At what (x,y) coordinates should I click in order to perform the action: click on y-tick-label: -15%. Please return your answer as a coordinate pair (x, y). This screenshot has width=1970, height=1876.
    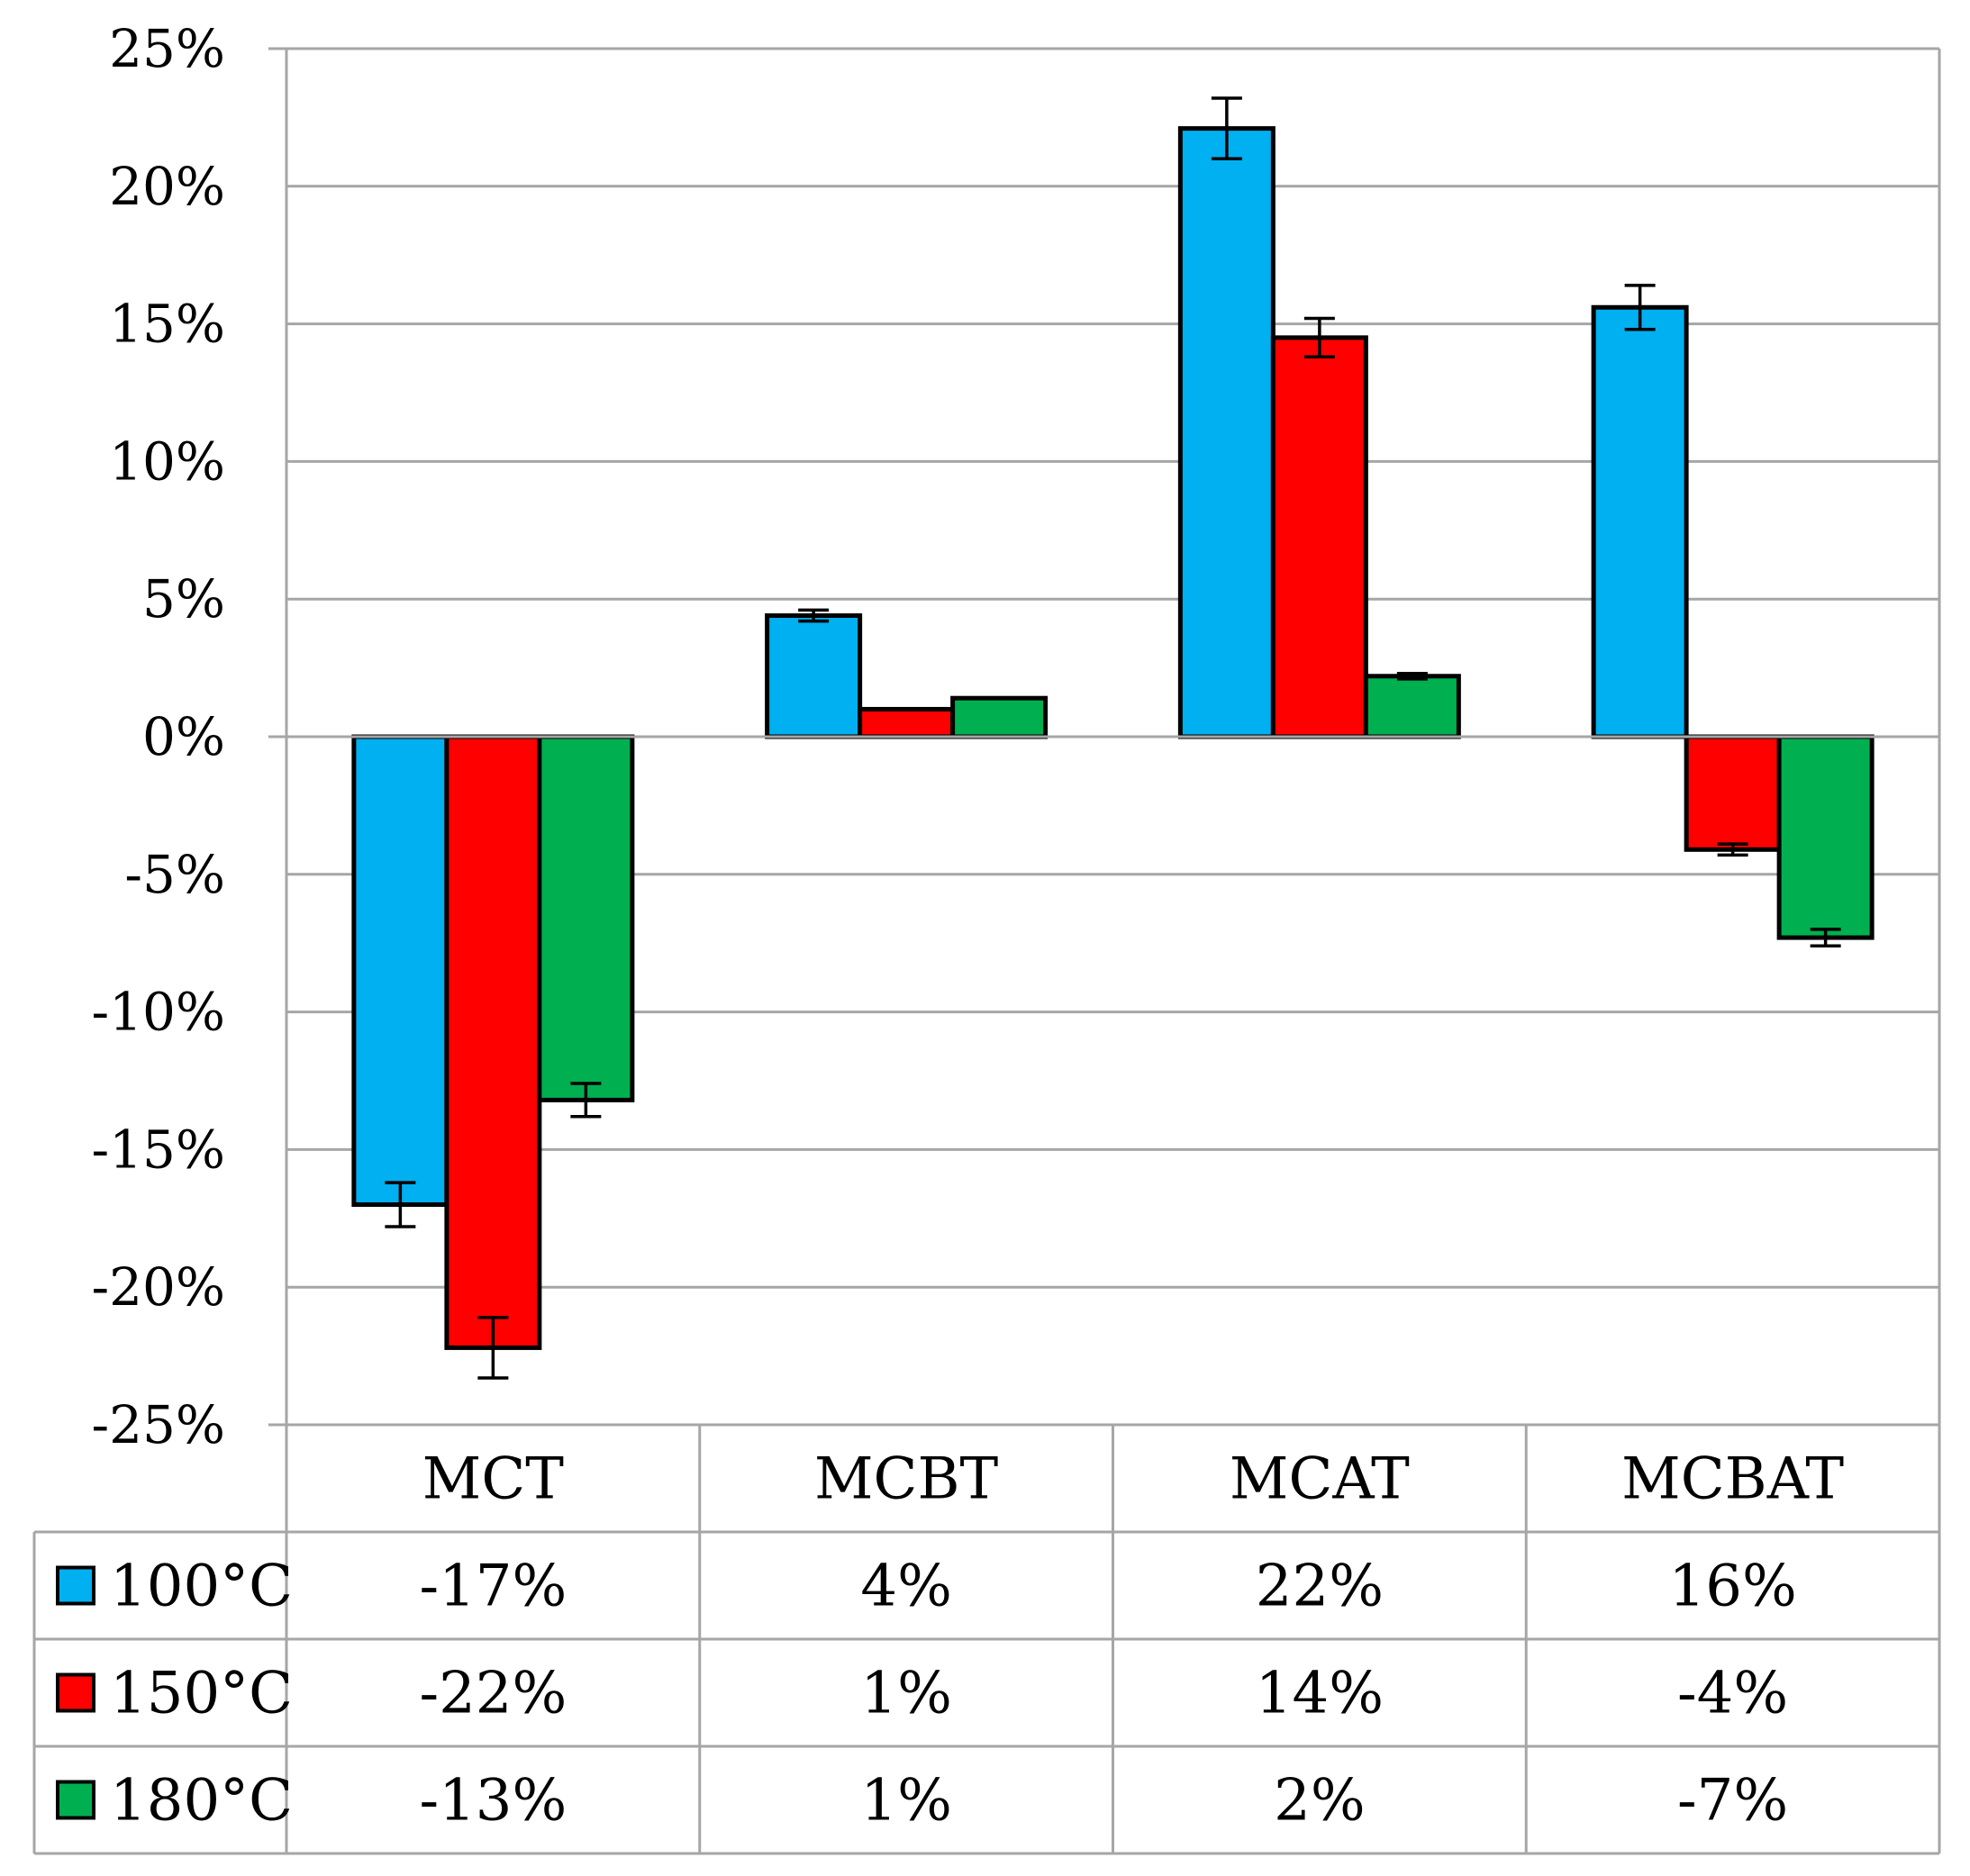
    Looking at the image, I should click on (158, 1149).